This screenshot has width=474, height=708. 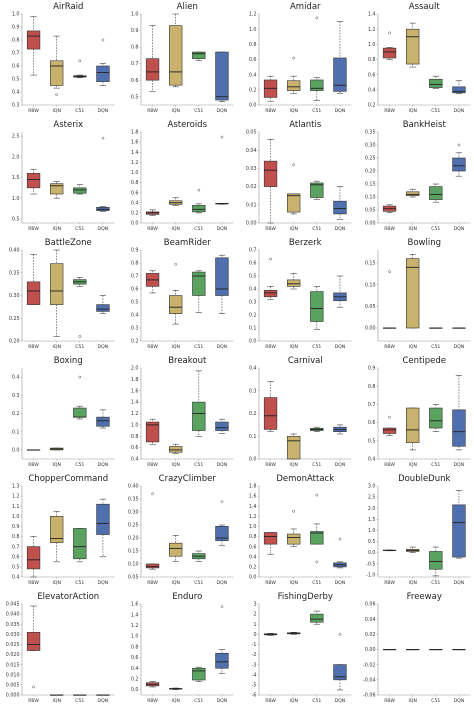 I want to click on y-tick-label: 3.0, so click(x=371, y=487).